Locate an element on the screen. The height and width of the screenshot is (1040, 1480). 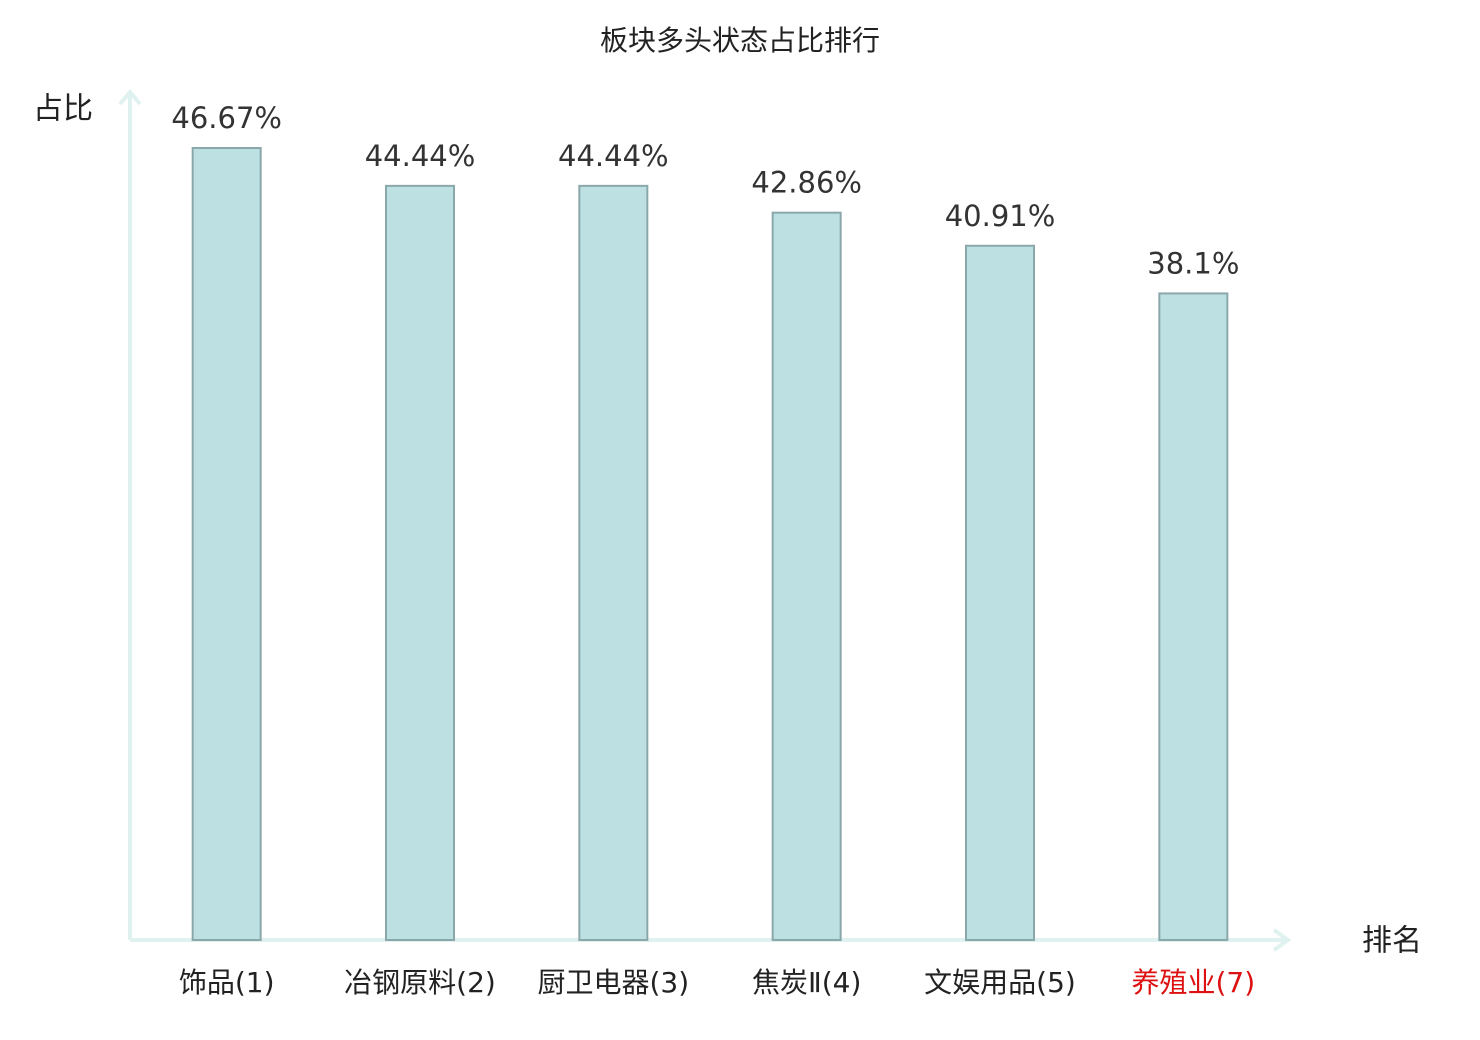
x-tick-label: 焦炭Ⅱ(4) is located at coordinates (806, 982).